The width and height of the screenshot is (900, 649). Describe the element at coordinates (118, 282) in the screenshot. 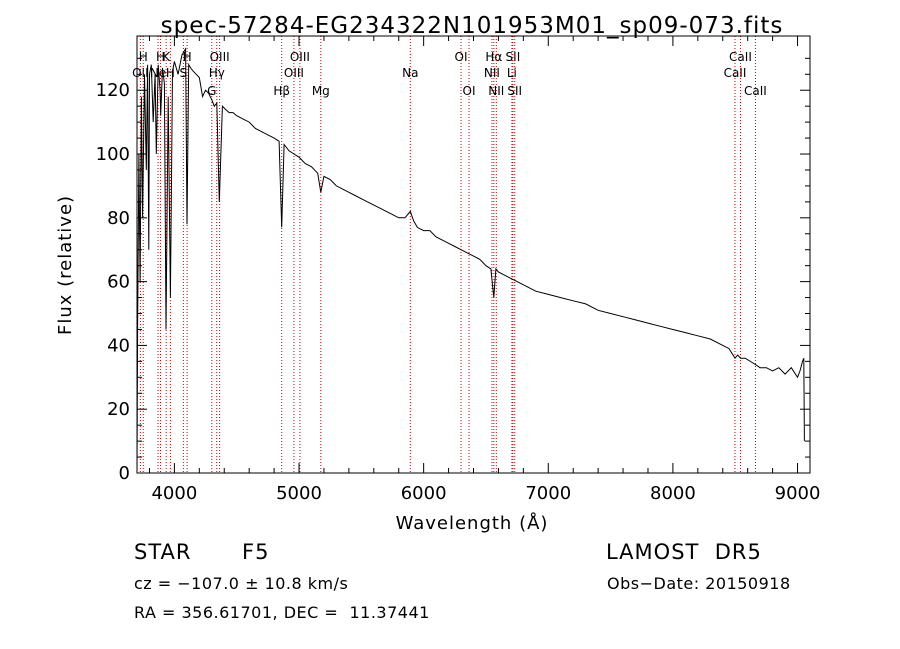

I see `y-tick-label: 60` at that location.